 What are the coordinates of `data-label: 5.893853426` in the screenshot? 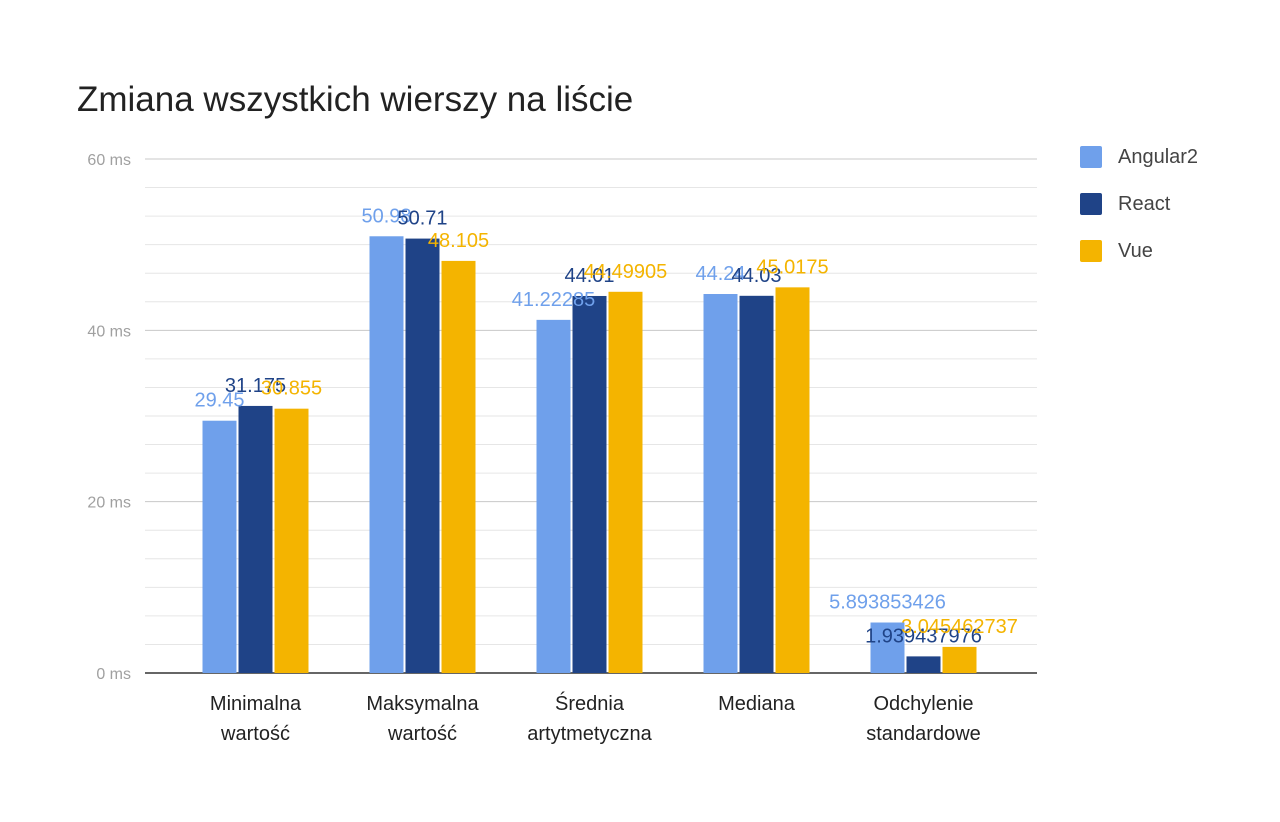 It's located at (887, 603).